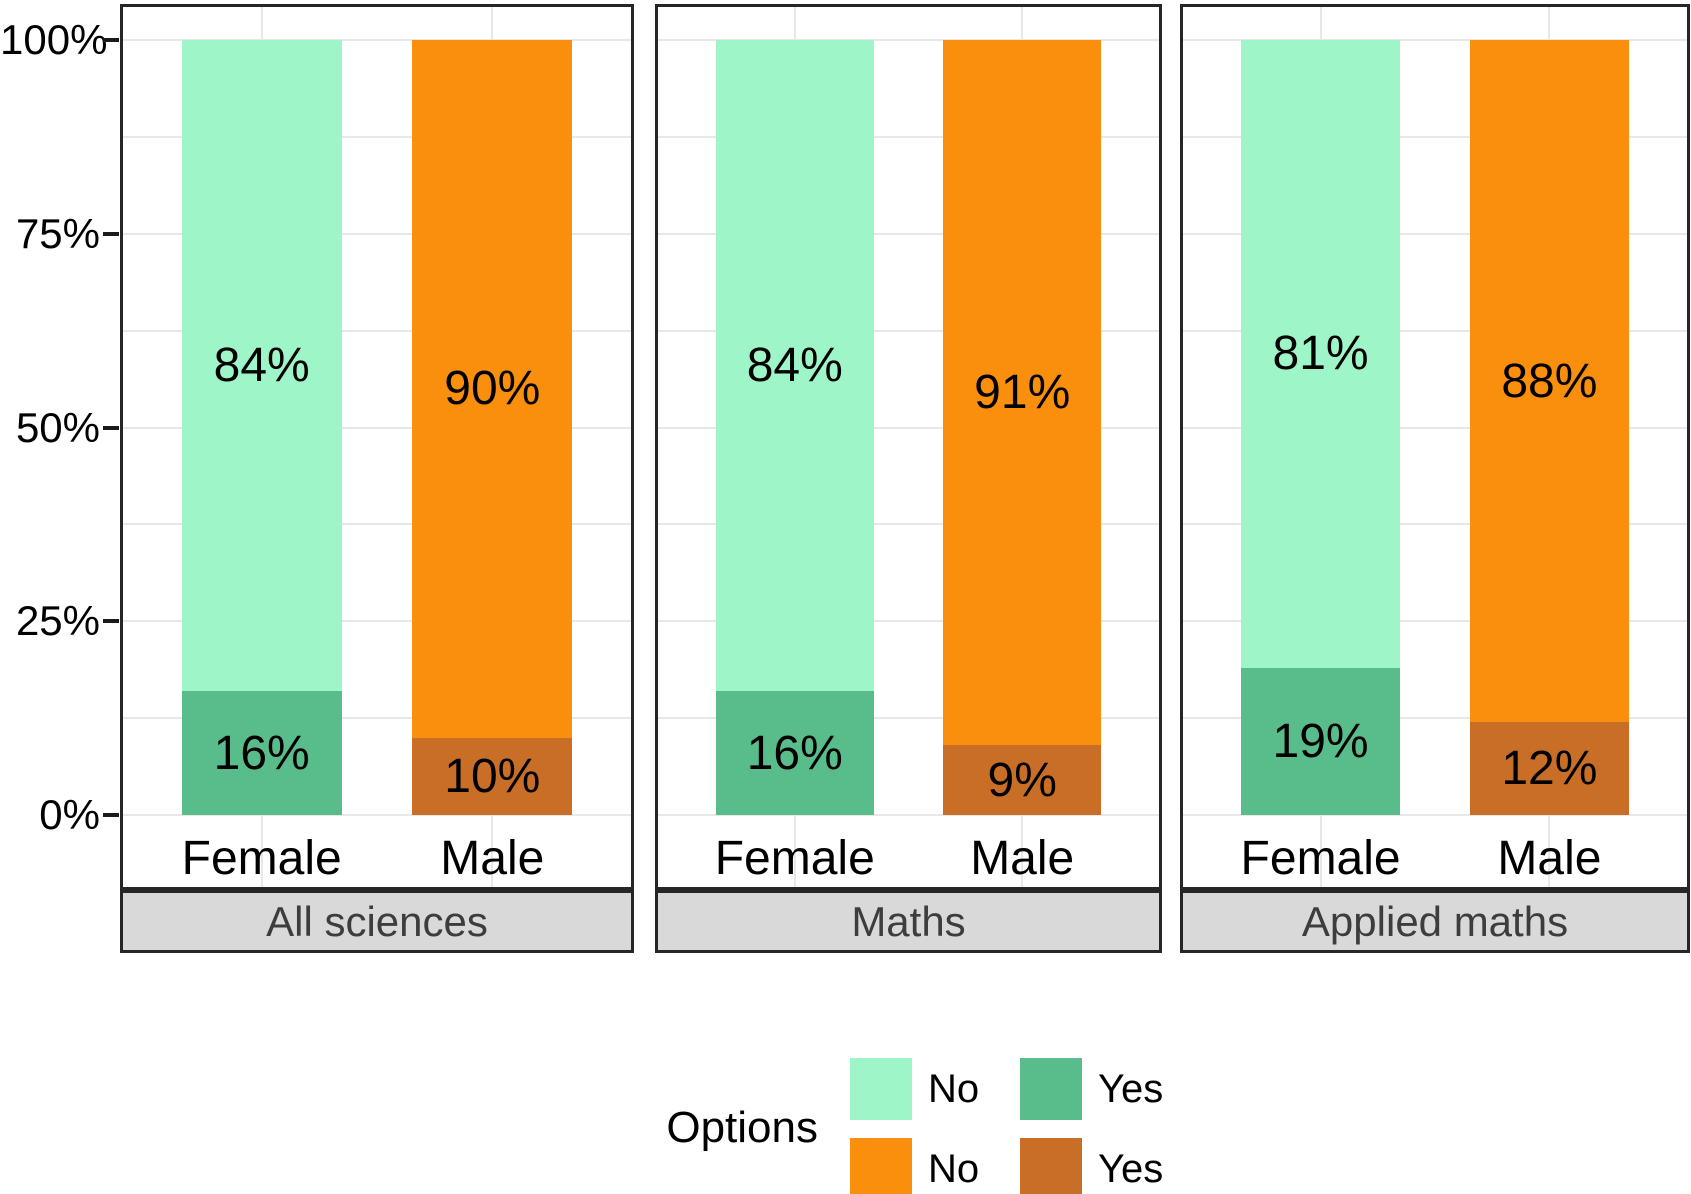  I want to click on facet-strip: Maths, so click(908, 921).